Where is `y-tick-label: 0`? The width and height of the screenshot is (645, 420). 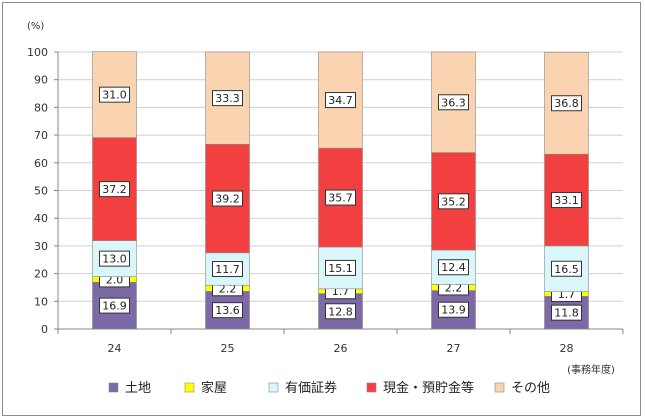 y-tick-label: 0 is located at coordinates (44, 329).